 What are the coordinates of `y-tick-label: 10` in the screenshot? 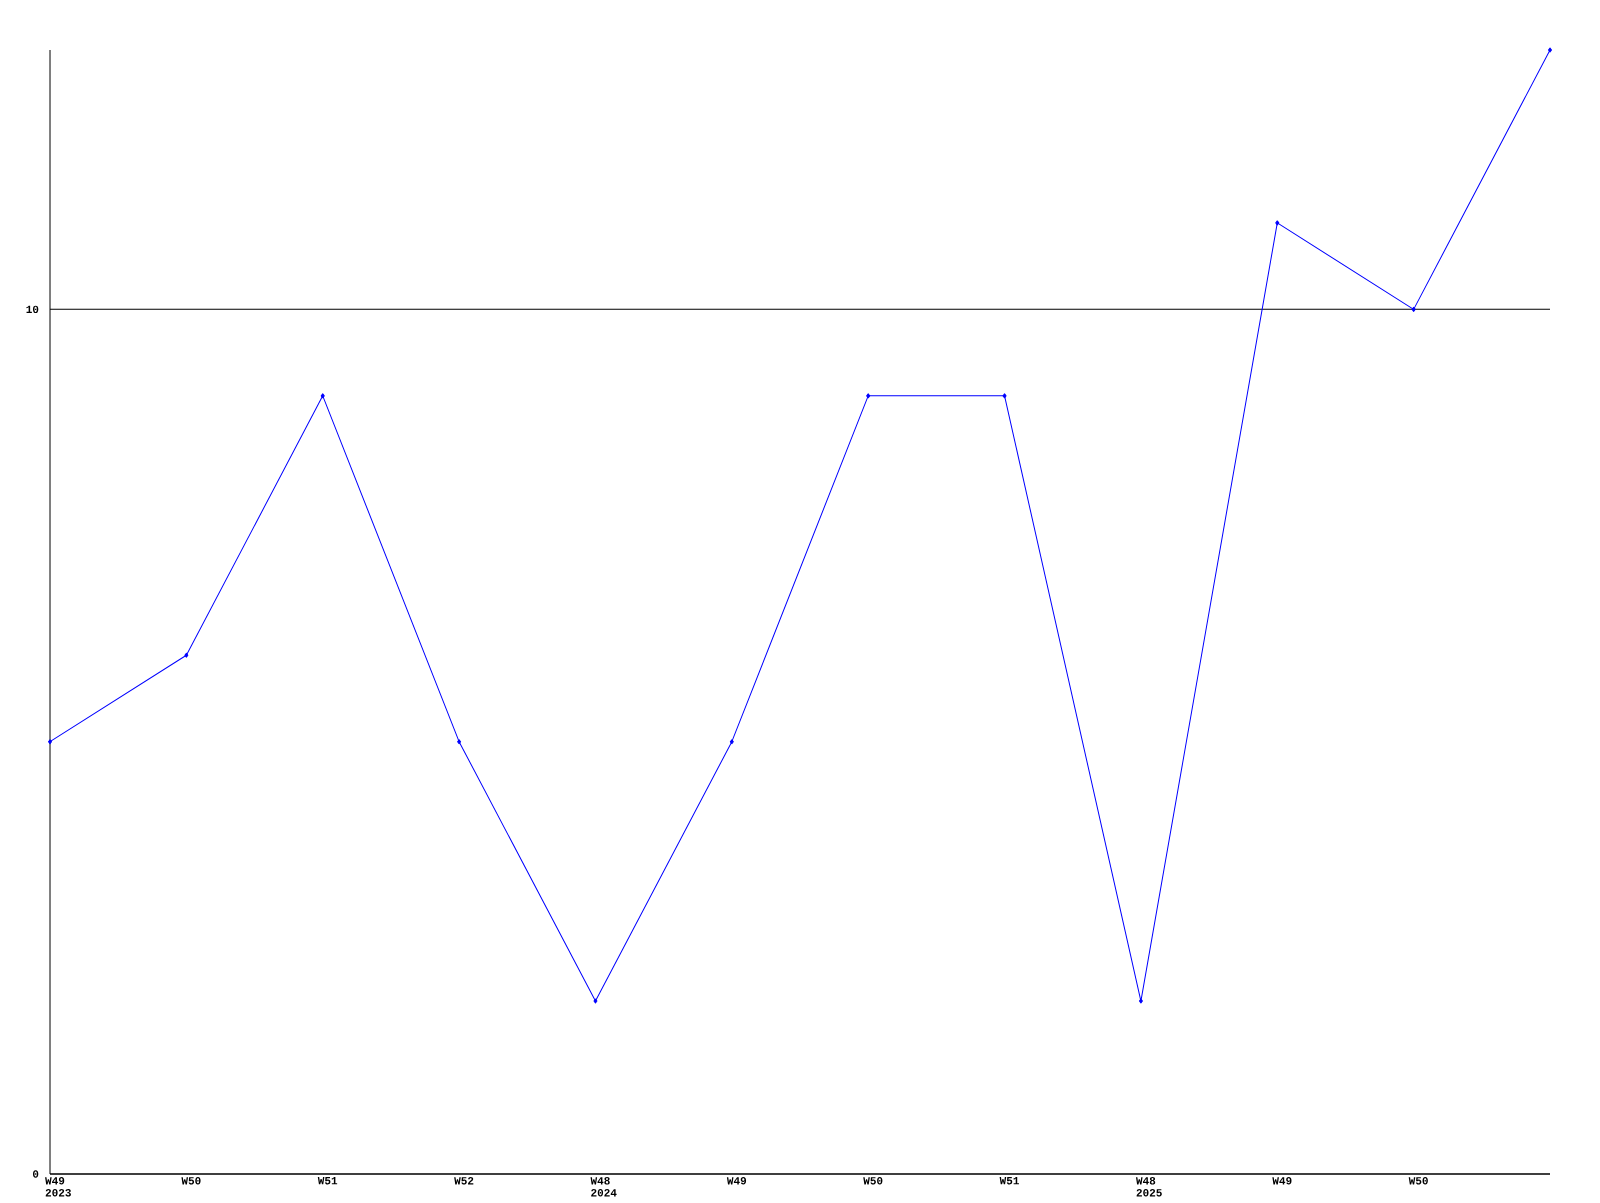 It's located at (32, 309).